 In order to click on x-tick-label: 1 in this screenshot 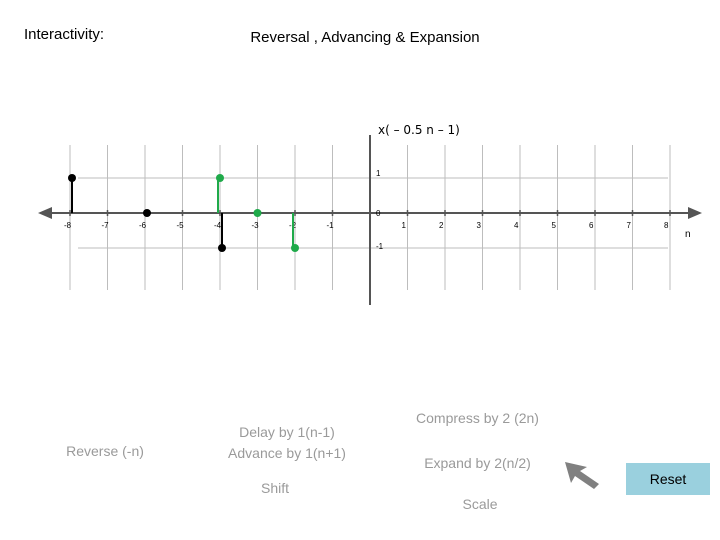, I will do `click(404, 225)`.